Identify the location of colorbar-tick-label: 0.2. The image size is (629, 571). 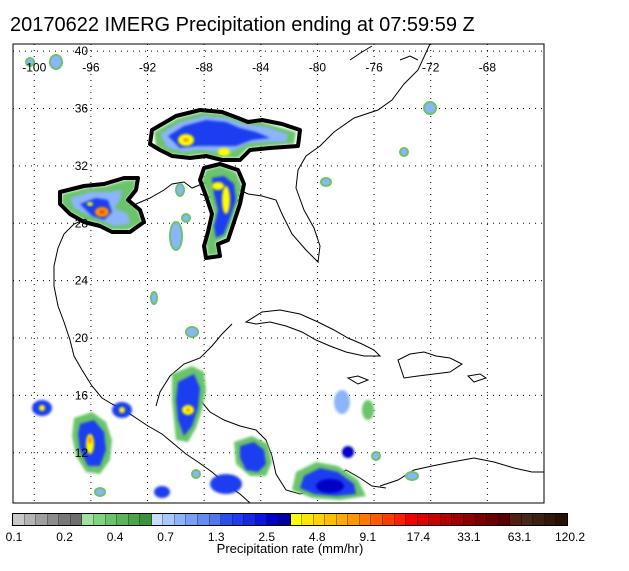
(64, 537).